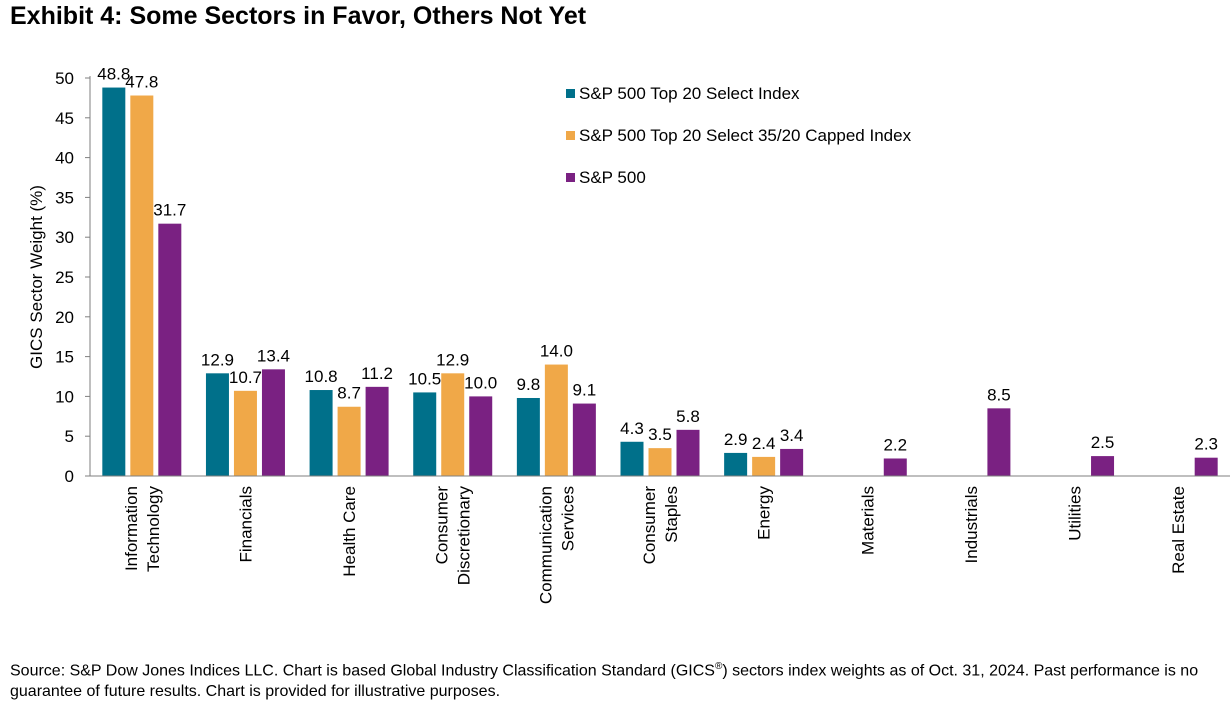 Image resolution: width=1231 pixels, height=706 pixels. Describe the element at coordinates (141, 82) in the screenshot. I see `bar-value-label: 47.8` at that location.